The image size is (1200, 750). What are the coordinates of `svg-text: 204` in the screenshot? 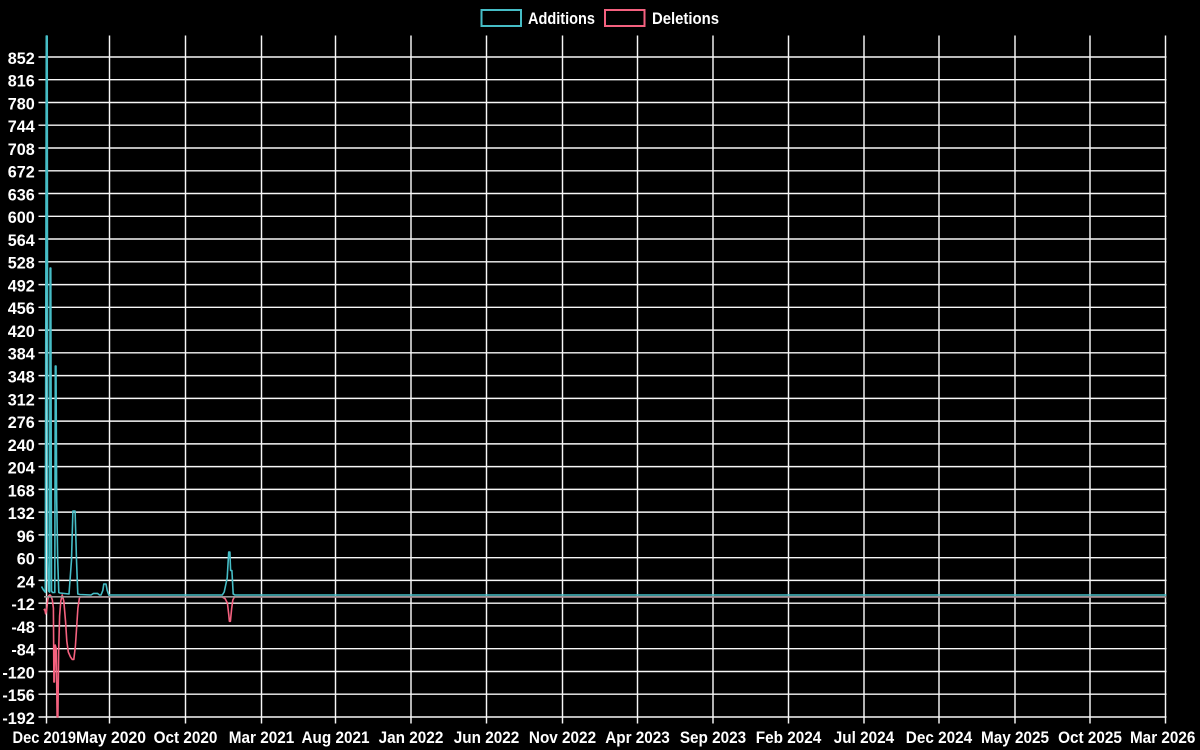 It's located at (22, 468).